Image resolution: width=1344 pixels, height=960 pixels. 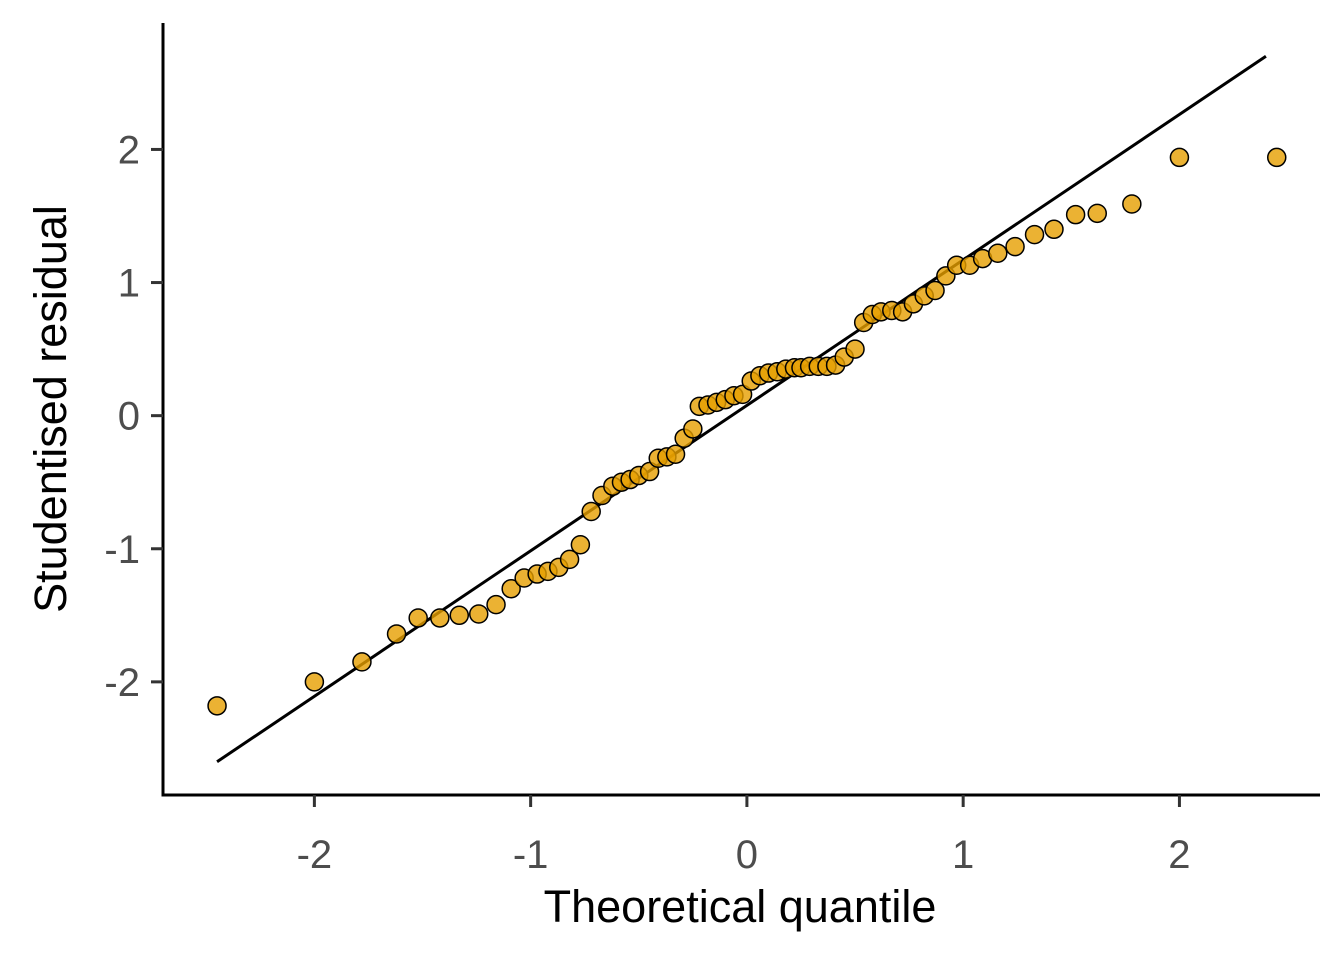 What do you see at coordinates (747, 855) in the screenshot?
I see `x-tick-label: 0` at bounding box center [747, 855].